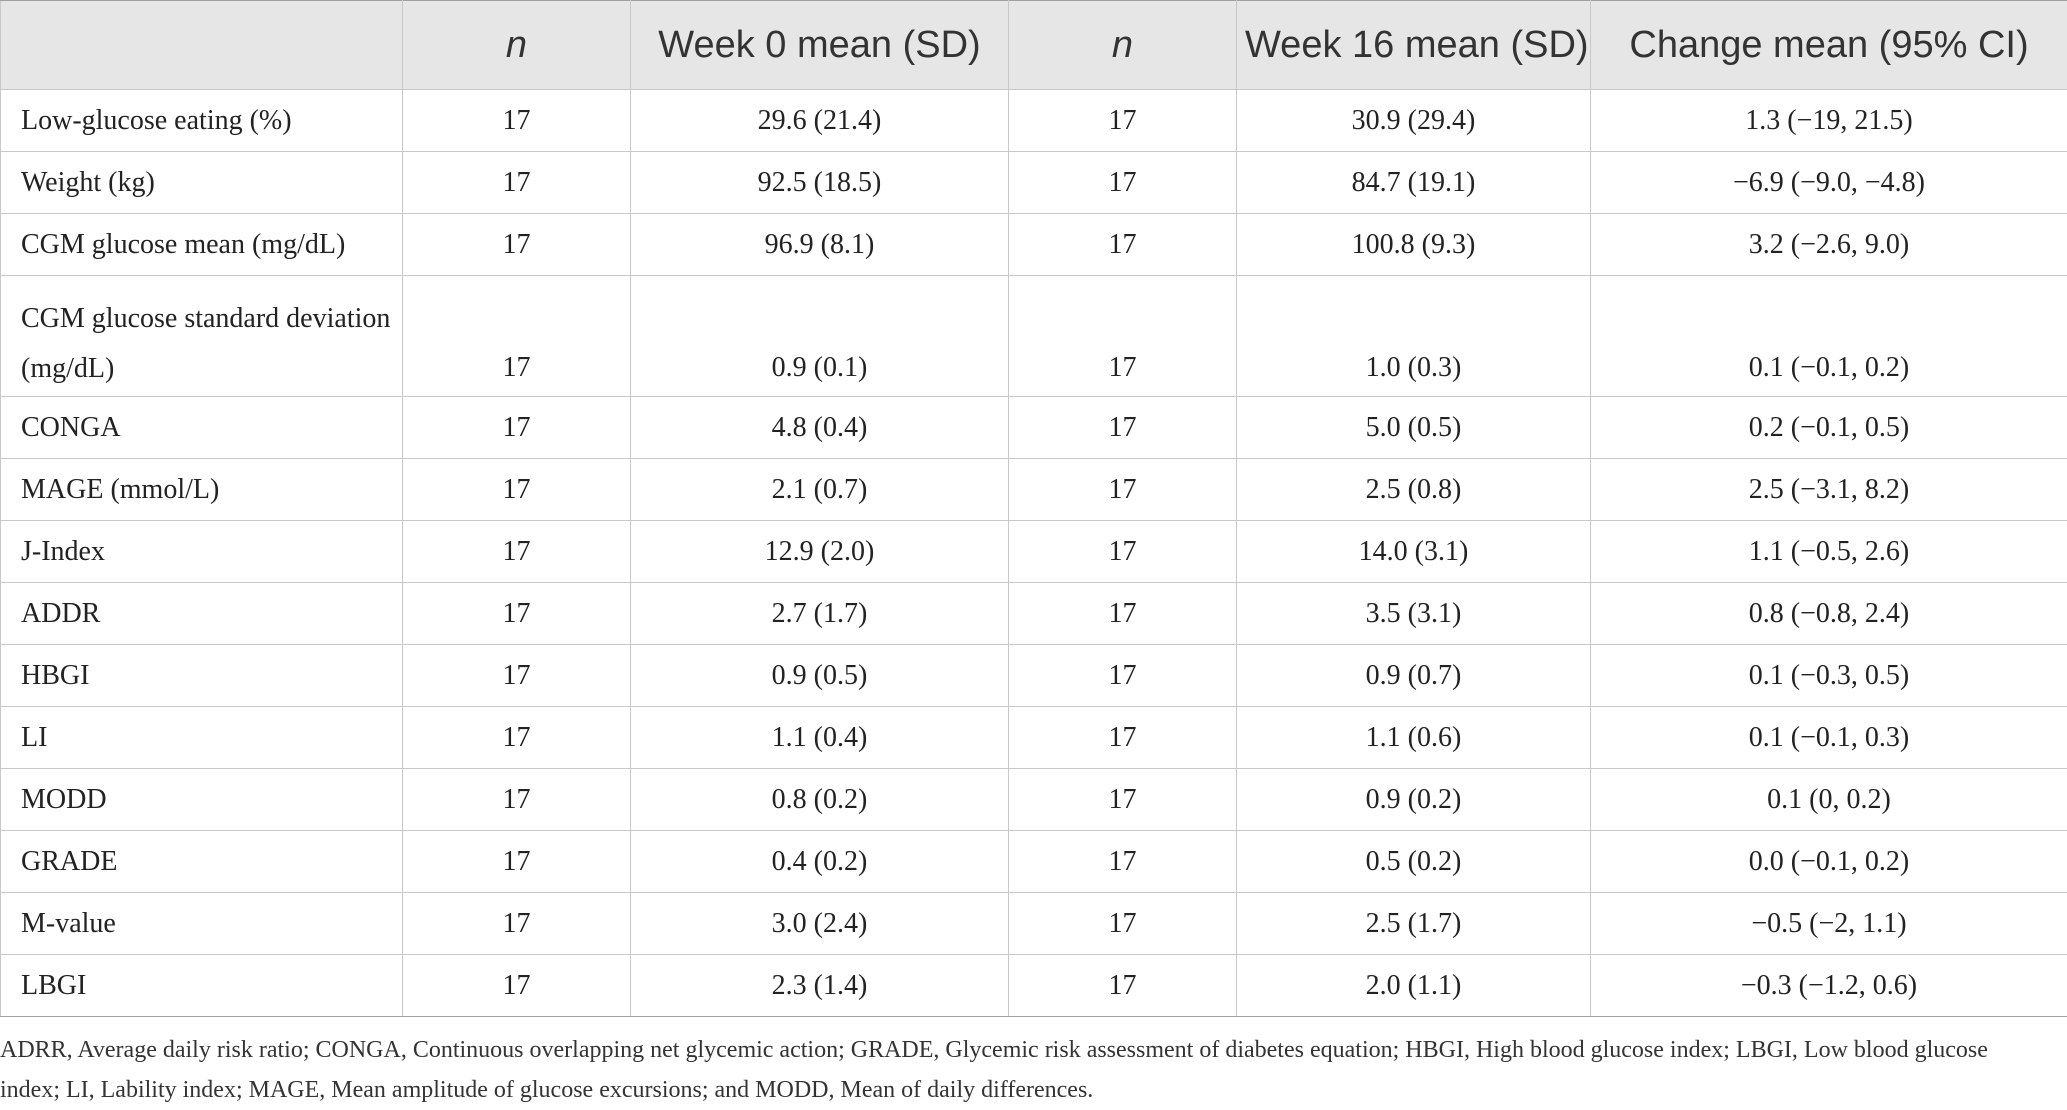 The height and width of the screenshot is (1110, 2067). Describe the element at coordinates (1829, 45) in the screenshot. I see `header-change-mean: Change mean (95% CI)` at that location.